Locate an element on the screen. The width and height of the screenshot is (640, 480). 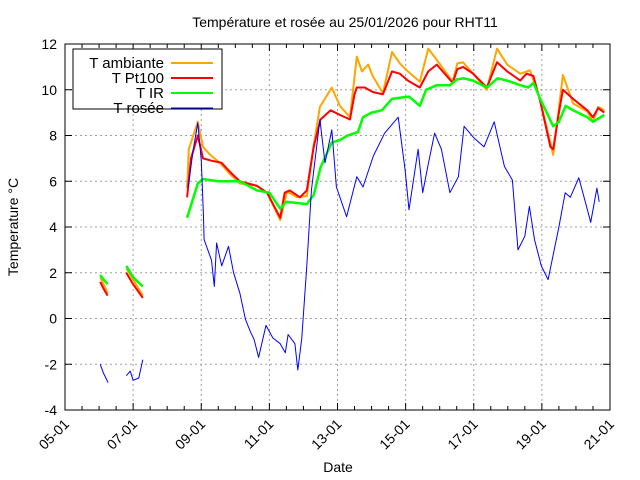
x-axis-label: Date is located at coordinates (338, 467).